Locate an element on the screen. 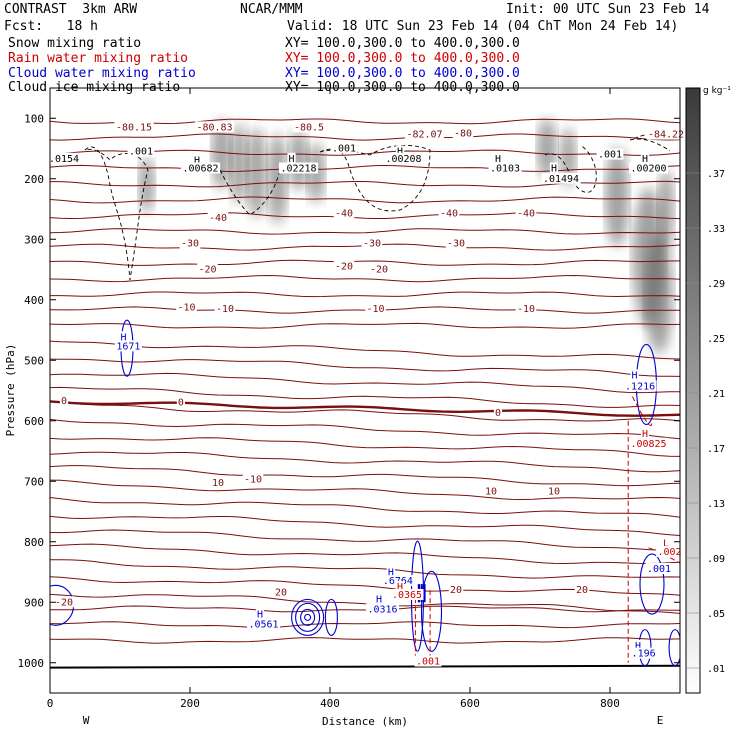 This screenshot has width=740, height=740. temperature-label: -80 is located at coordinates (463, 133).